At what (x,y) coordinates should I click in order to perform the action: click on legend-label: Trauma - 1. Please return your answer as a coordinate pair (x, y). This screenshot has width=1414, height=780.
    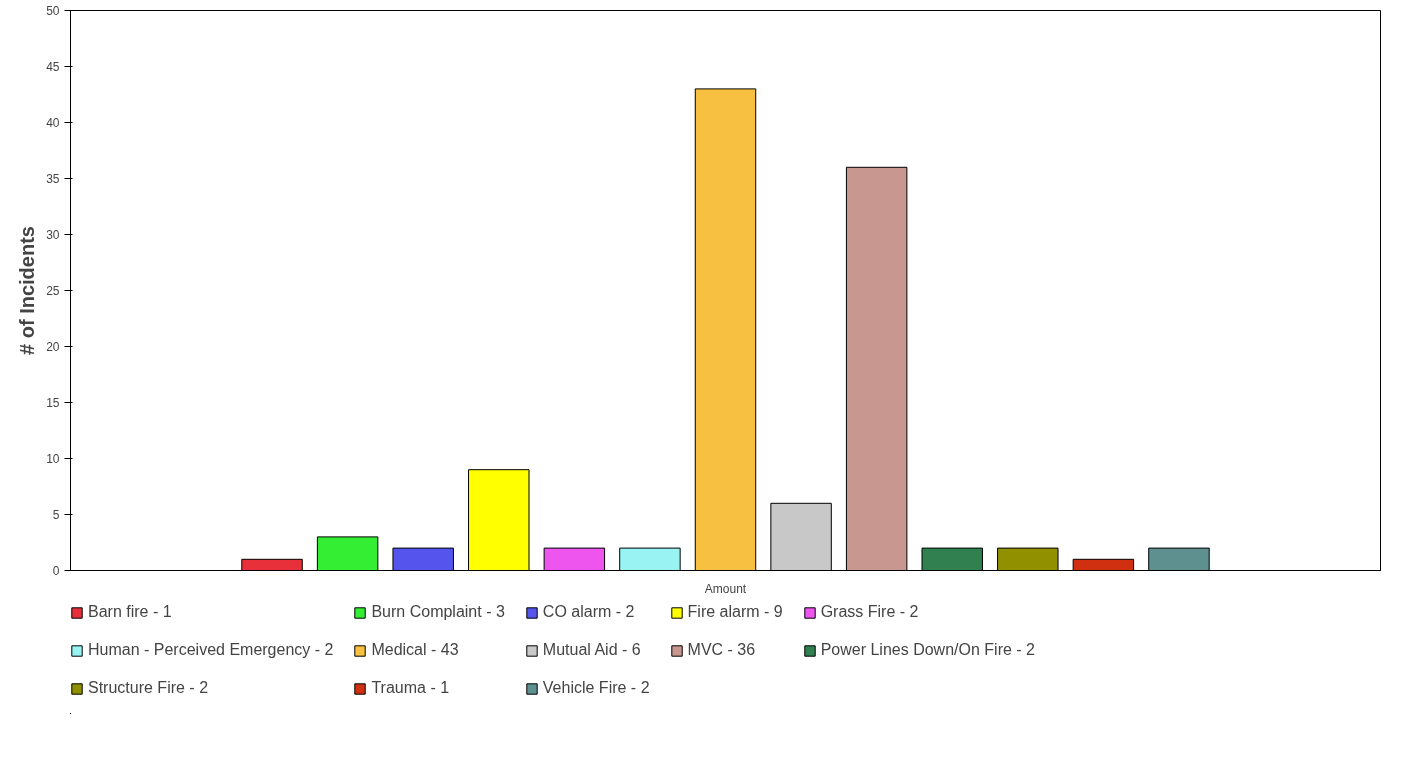
    Looking at the image, I should click on (410, 688).